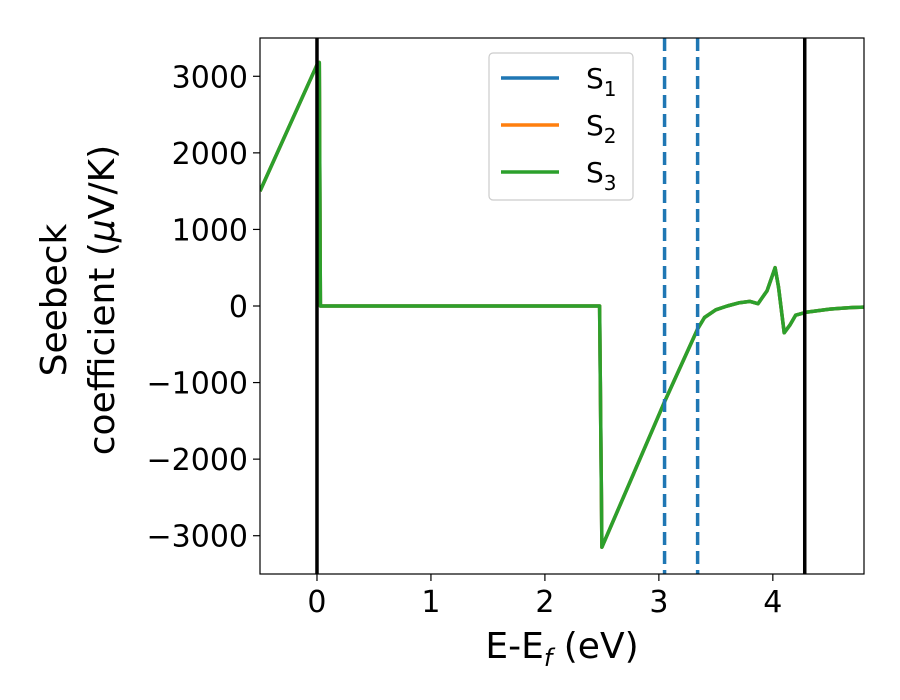 The image size is (900, 700). I want to click on x-tick-label: 1, so click(430, 602).